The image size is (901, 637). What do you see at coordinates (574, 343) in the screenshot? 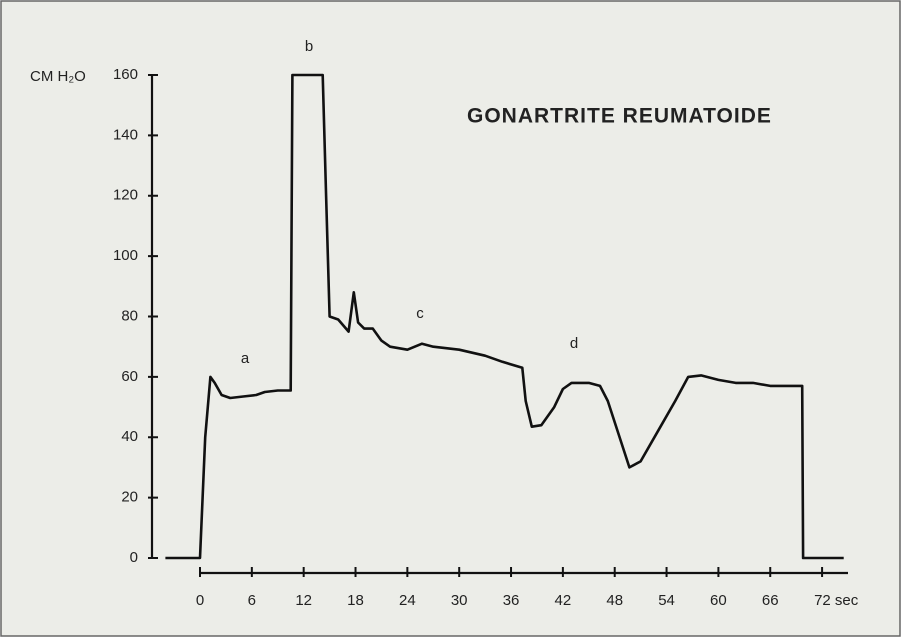
I see `annotation: d` at bounding box center [574, 343].